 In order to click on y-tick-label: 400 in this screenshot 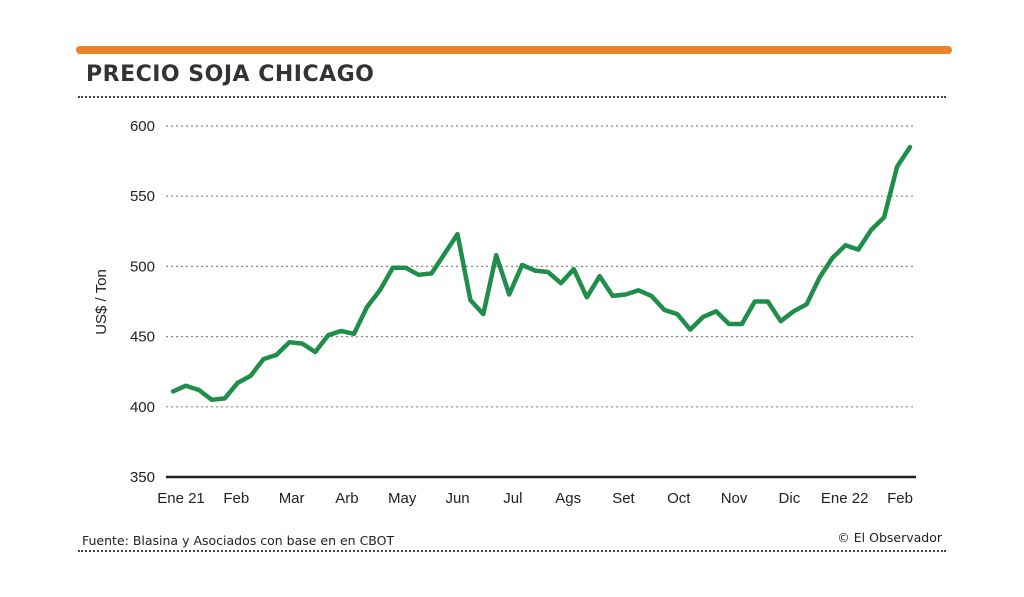, I will do `click(142, 407)`.